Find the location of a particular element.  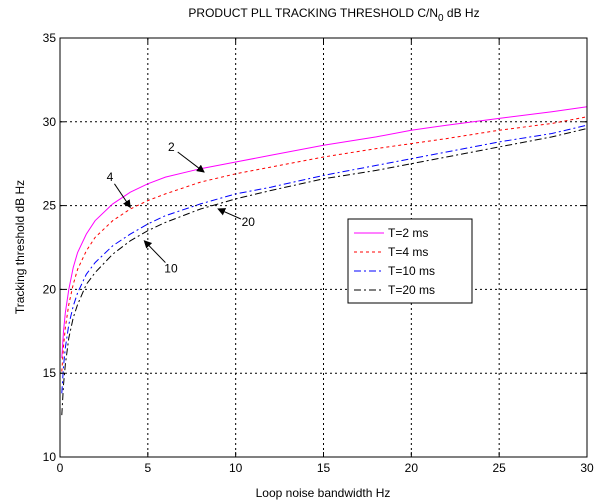

y-tick-label: 10 is located at coordinates (50, 457).